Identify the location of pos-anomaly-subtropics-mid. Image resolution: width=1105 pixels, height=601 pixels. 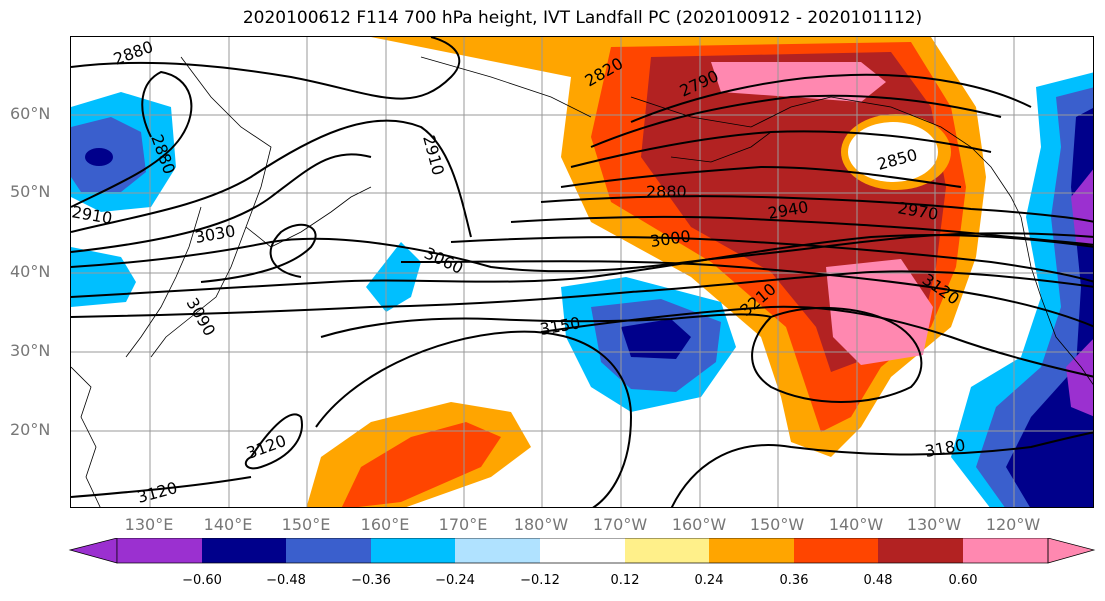
(421, 464).